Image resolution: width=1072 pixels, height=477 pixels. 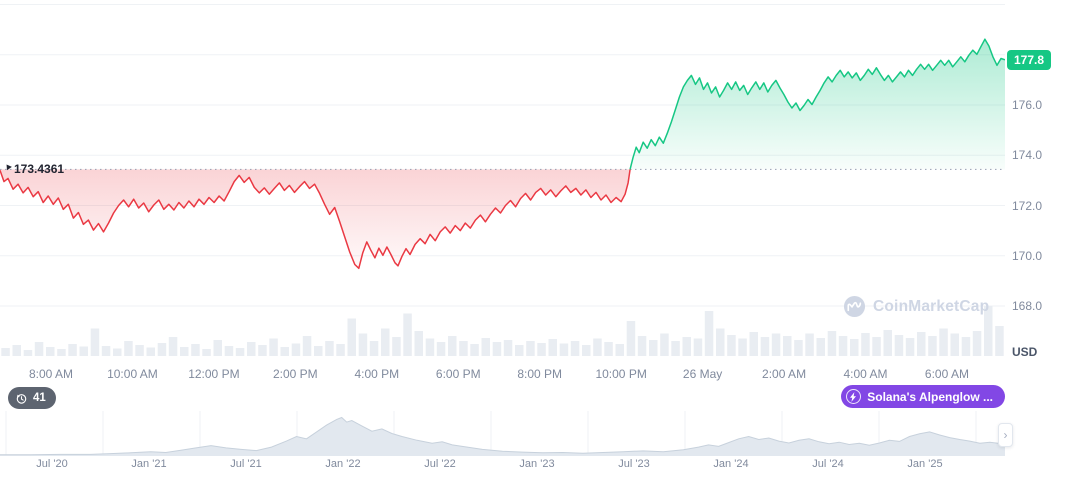 I want to click on below-baseline-area, so click(x=315, y=219).